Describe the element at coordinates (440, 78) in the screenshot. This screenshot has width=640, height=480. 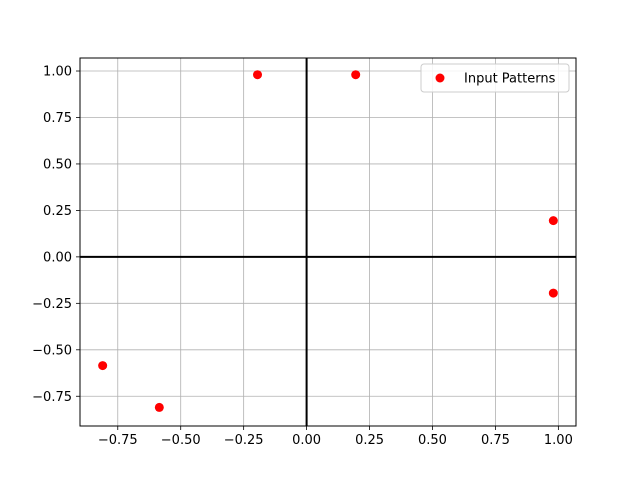
I see `legend-marker` at that location.